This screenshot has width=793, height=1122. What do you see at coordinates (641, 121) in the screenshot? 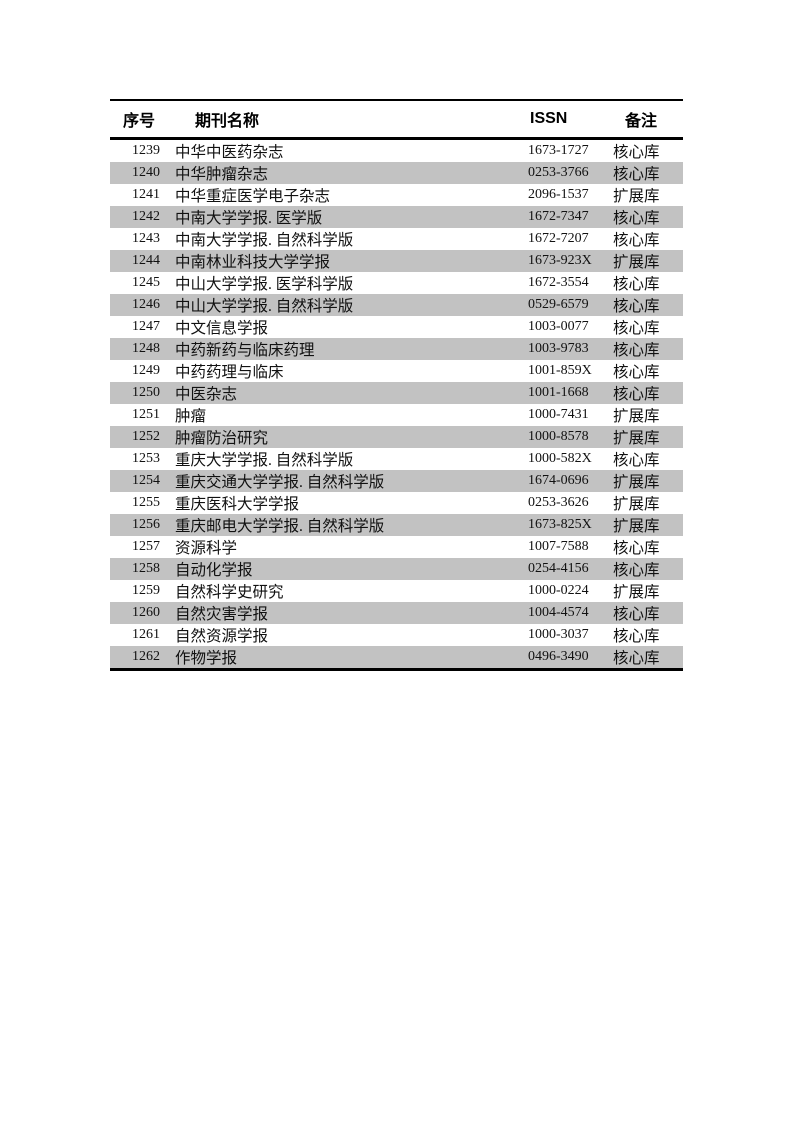
I see `column-header-note: 备注` at bounding box center [641, 121].